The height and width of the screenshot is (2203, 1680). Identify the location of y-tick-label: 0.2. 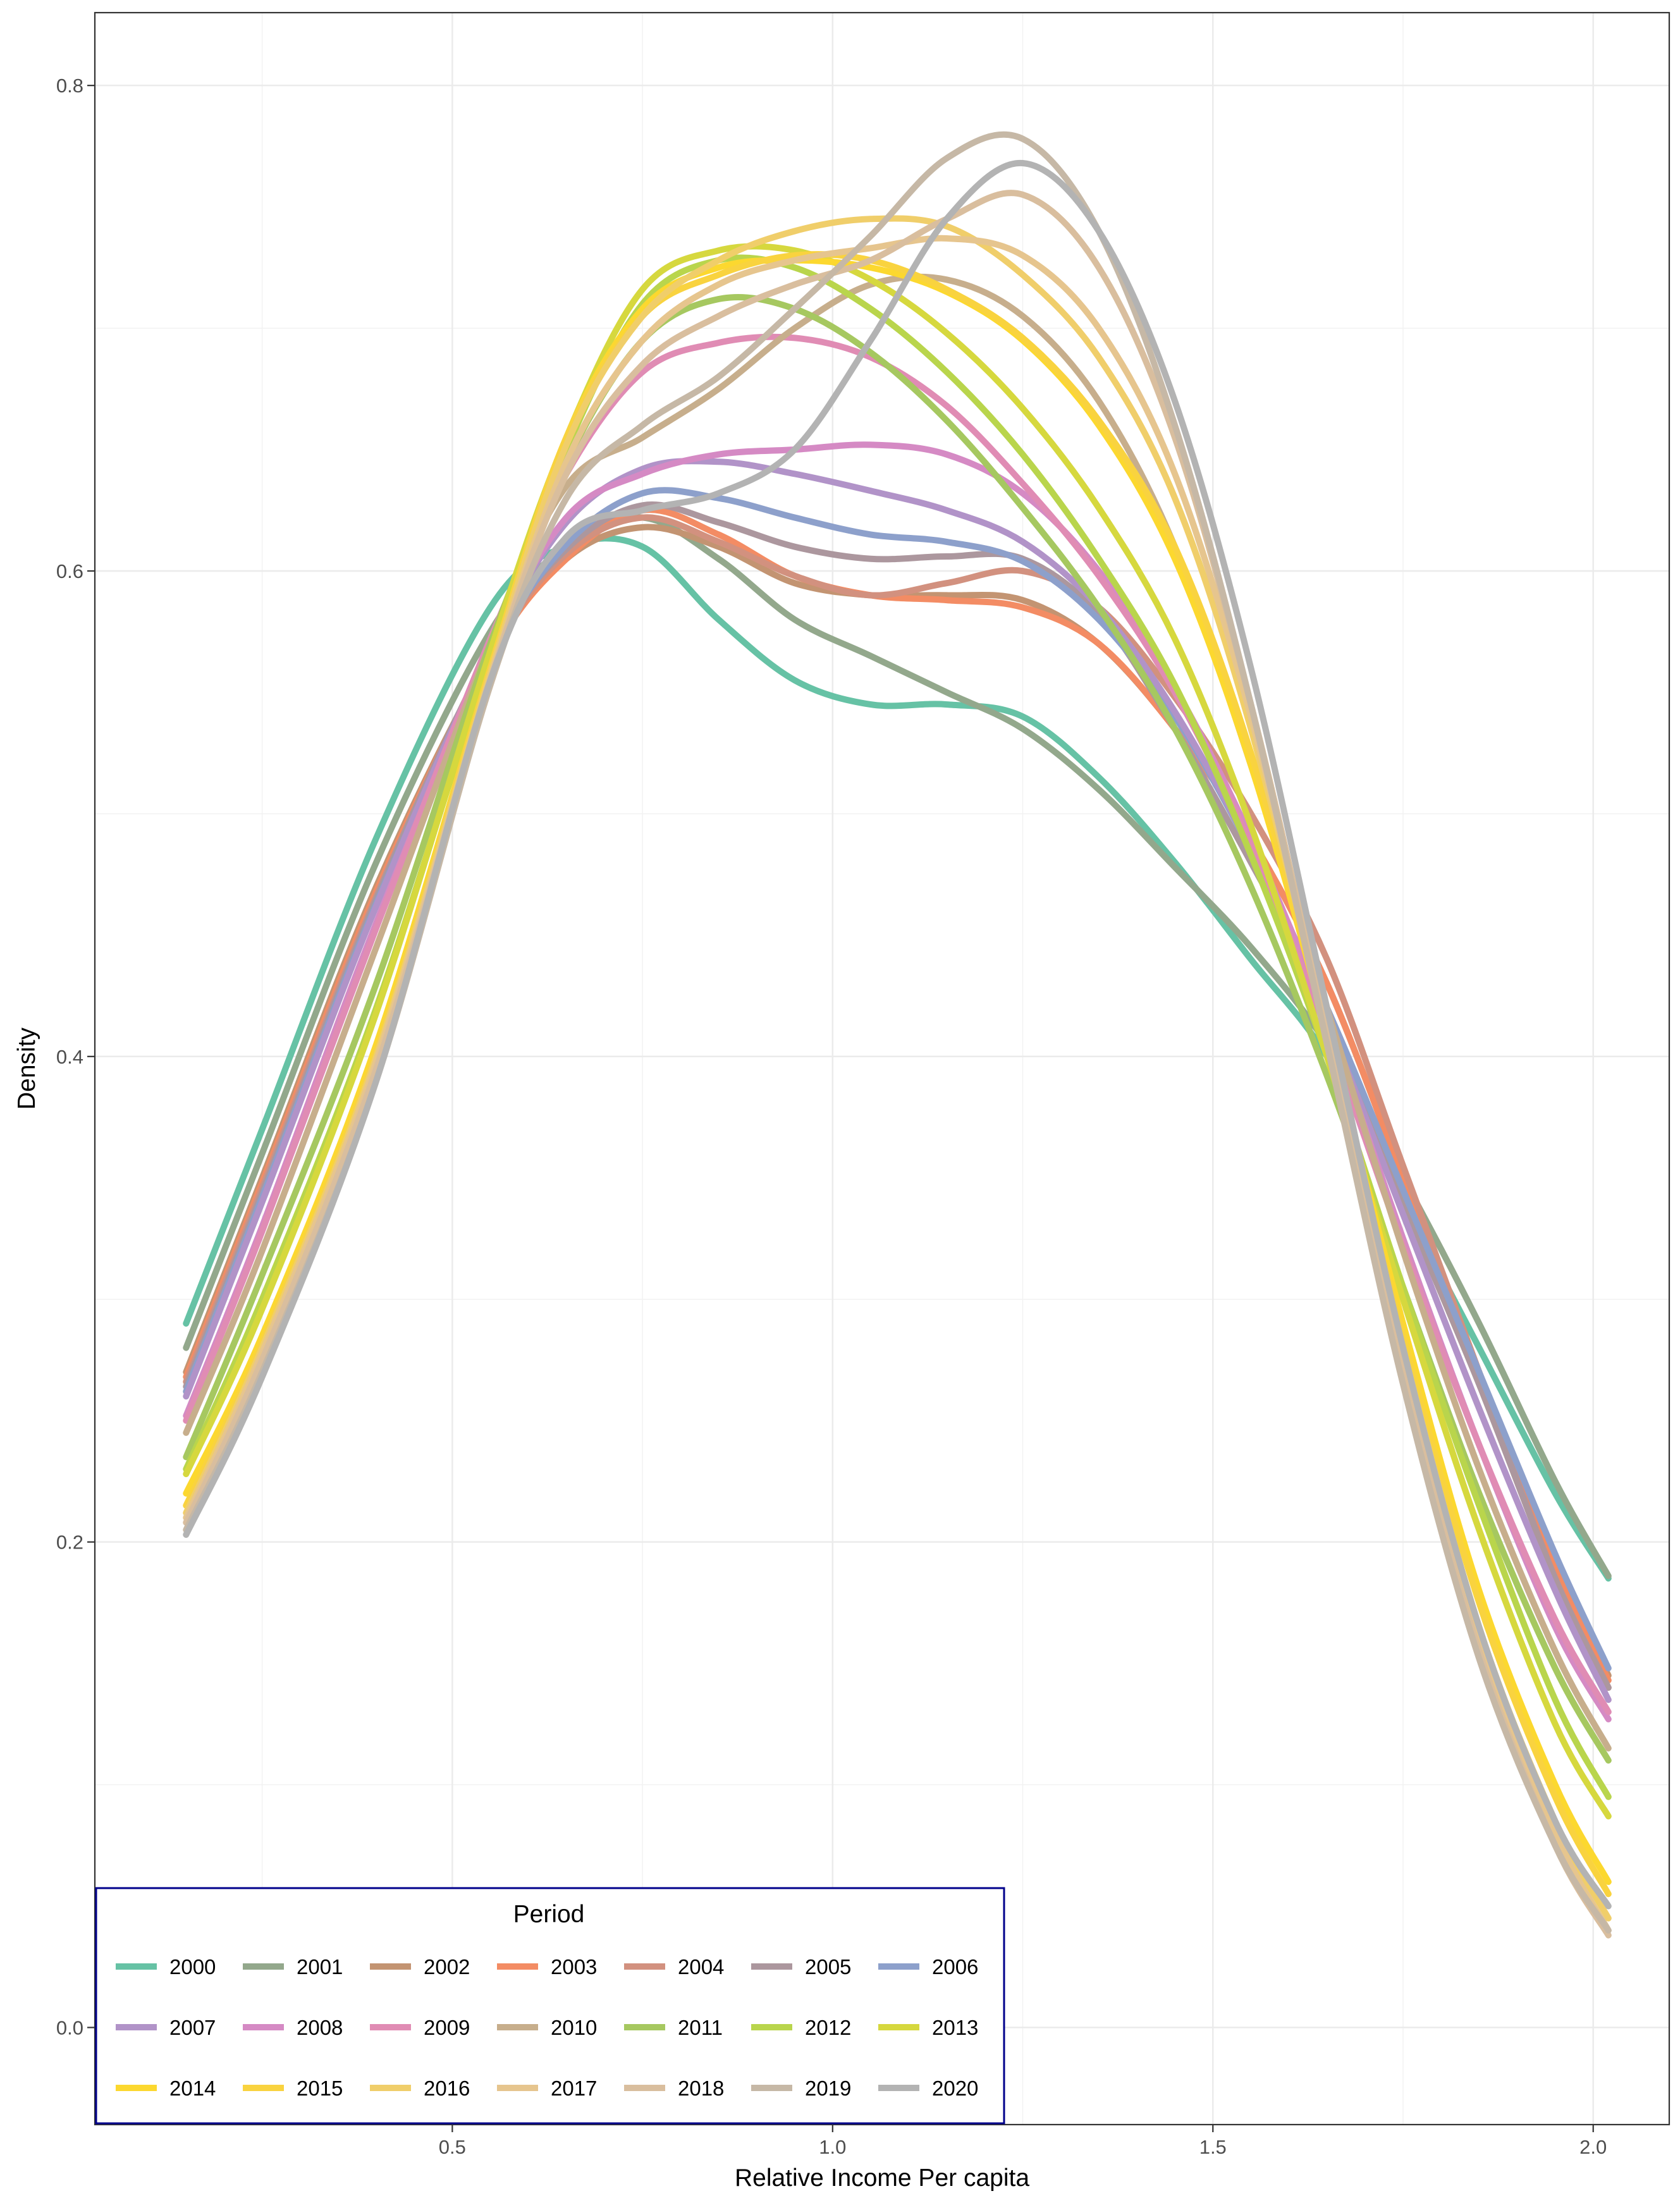
(69, 1542).